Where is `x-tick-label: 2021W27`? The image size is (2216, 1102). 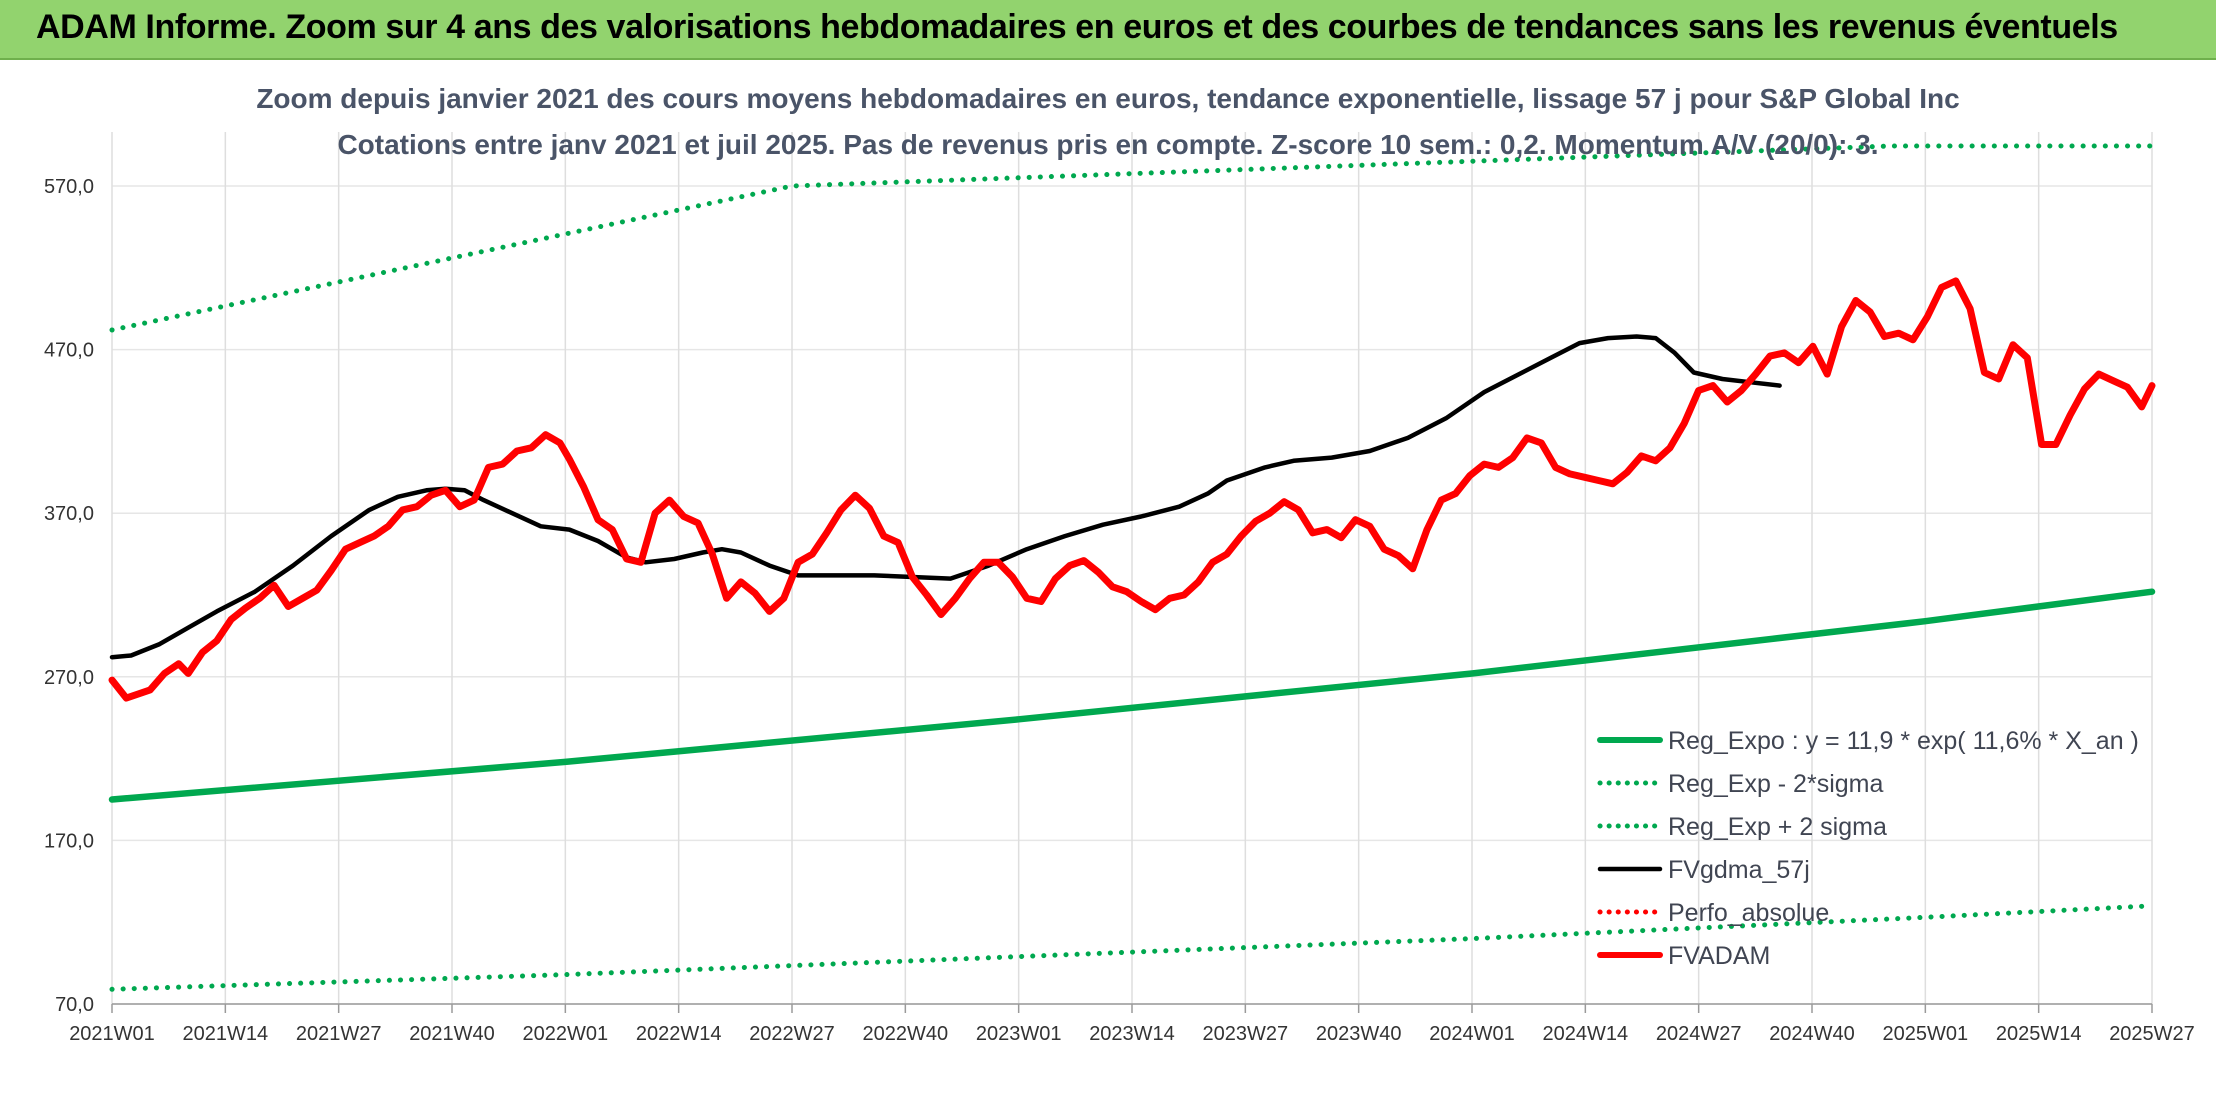
x-tick-label: 2021W27 is located at coordinates (339, 1034).